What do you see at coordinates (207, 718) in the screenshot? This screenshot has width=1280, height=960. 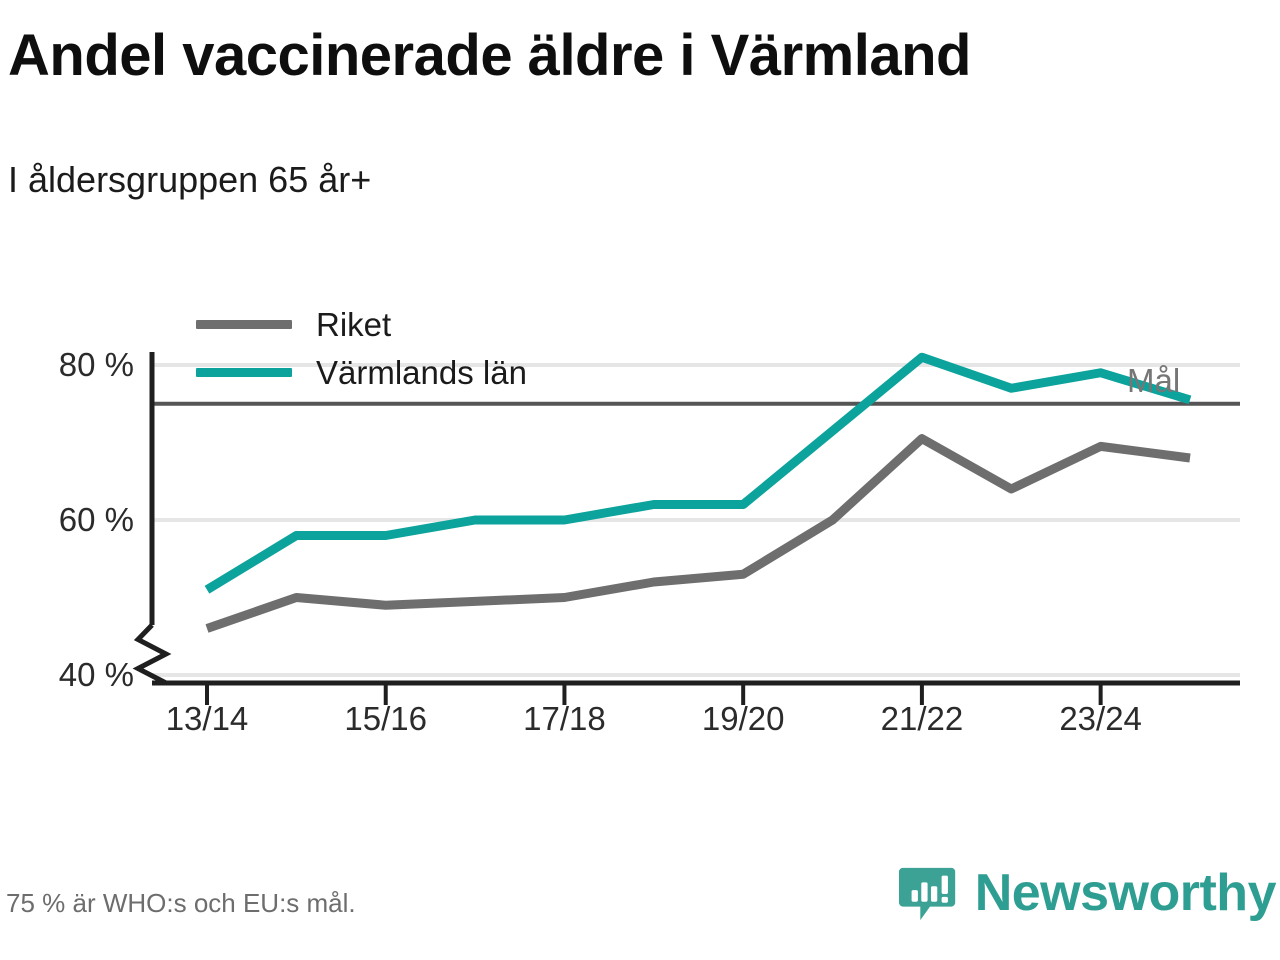 I see `x-axis-label-13-14: 13/14` at bounding box center [207, 718].